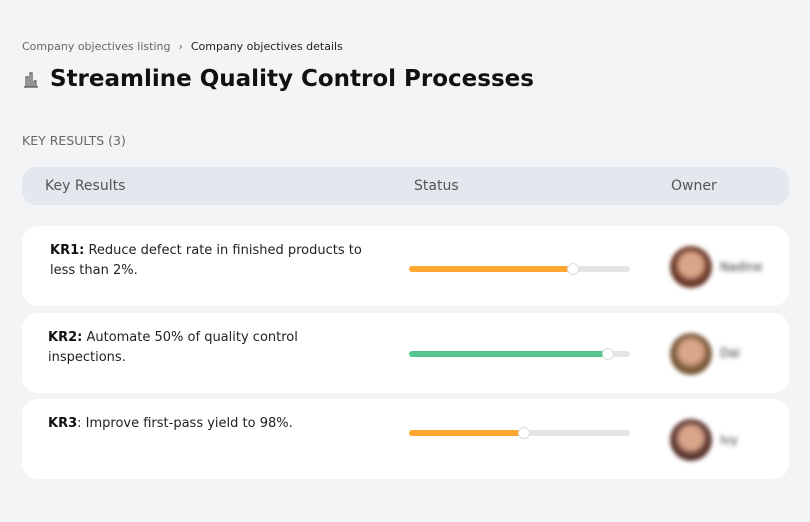 The height and width of the screenshot is (522, 810). What do you see at coordinates (730, 353) in the screenshot?
I see `owner-name: Dai` at bounding box center [730, 353].